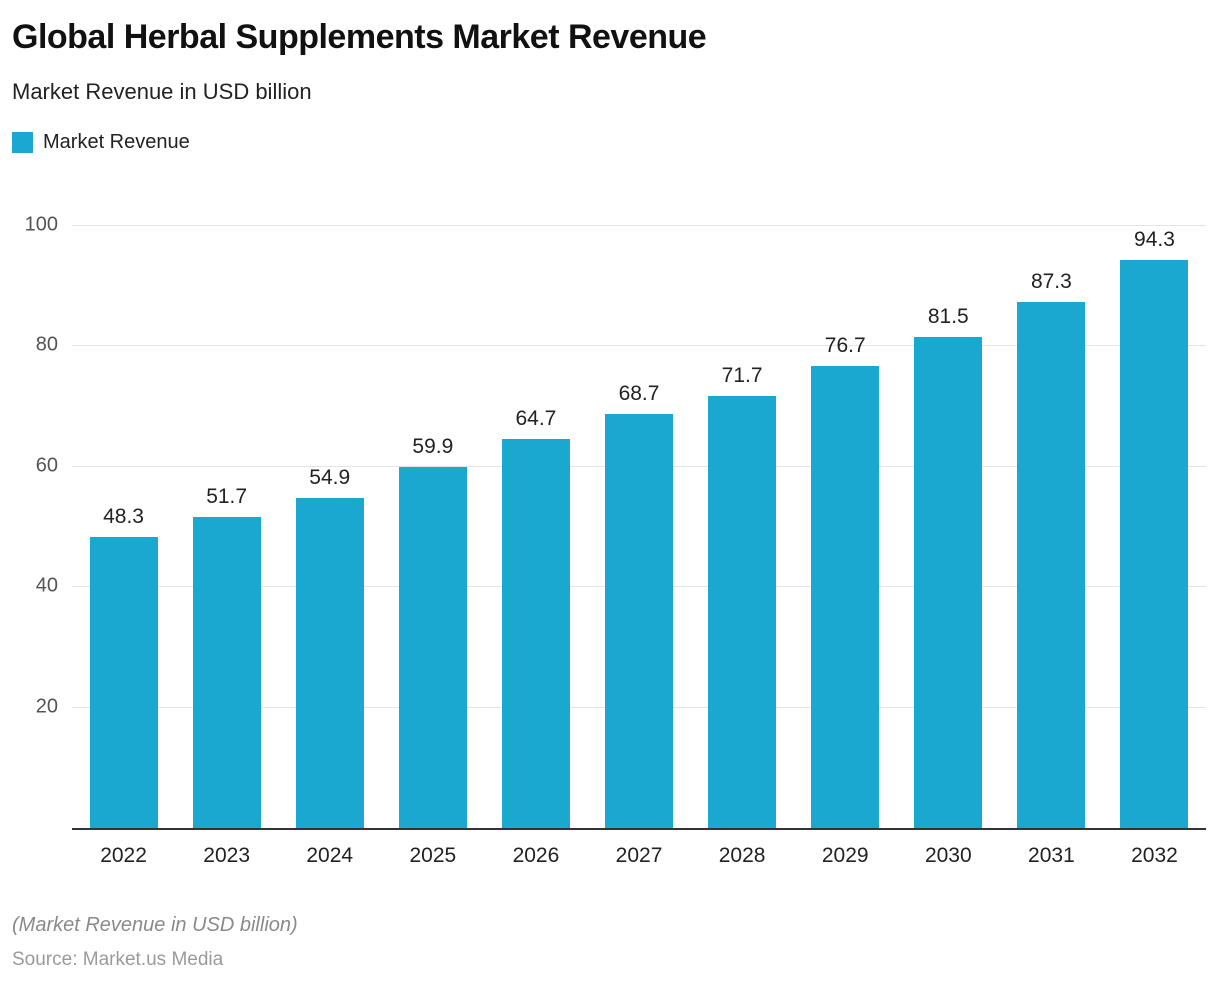 The image size is (1220, 994). What do you see at coordinates (1154, 855) in the screenshot?
I see `x-tick-label: 2032` at bounding box center [1154, 855].